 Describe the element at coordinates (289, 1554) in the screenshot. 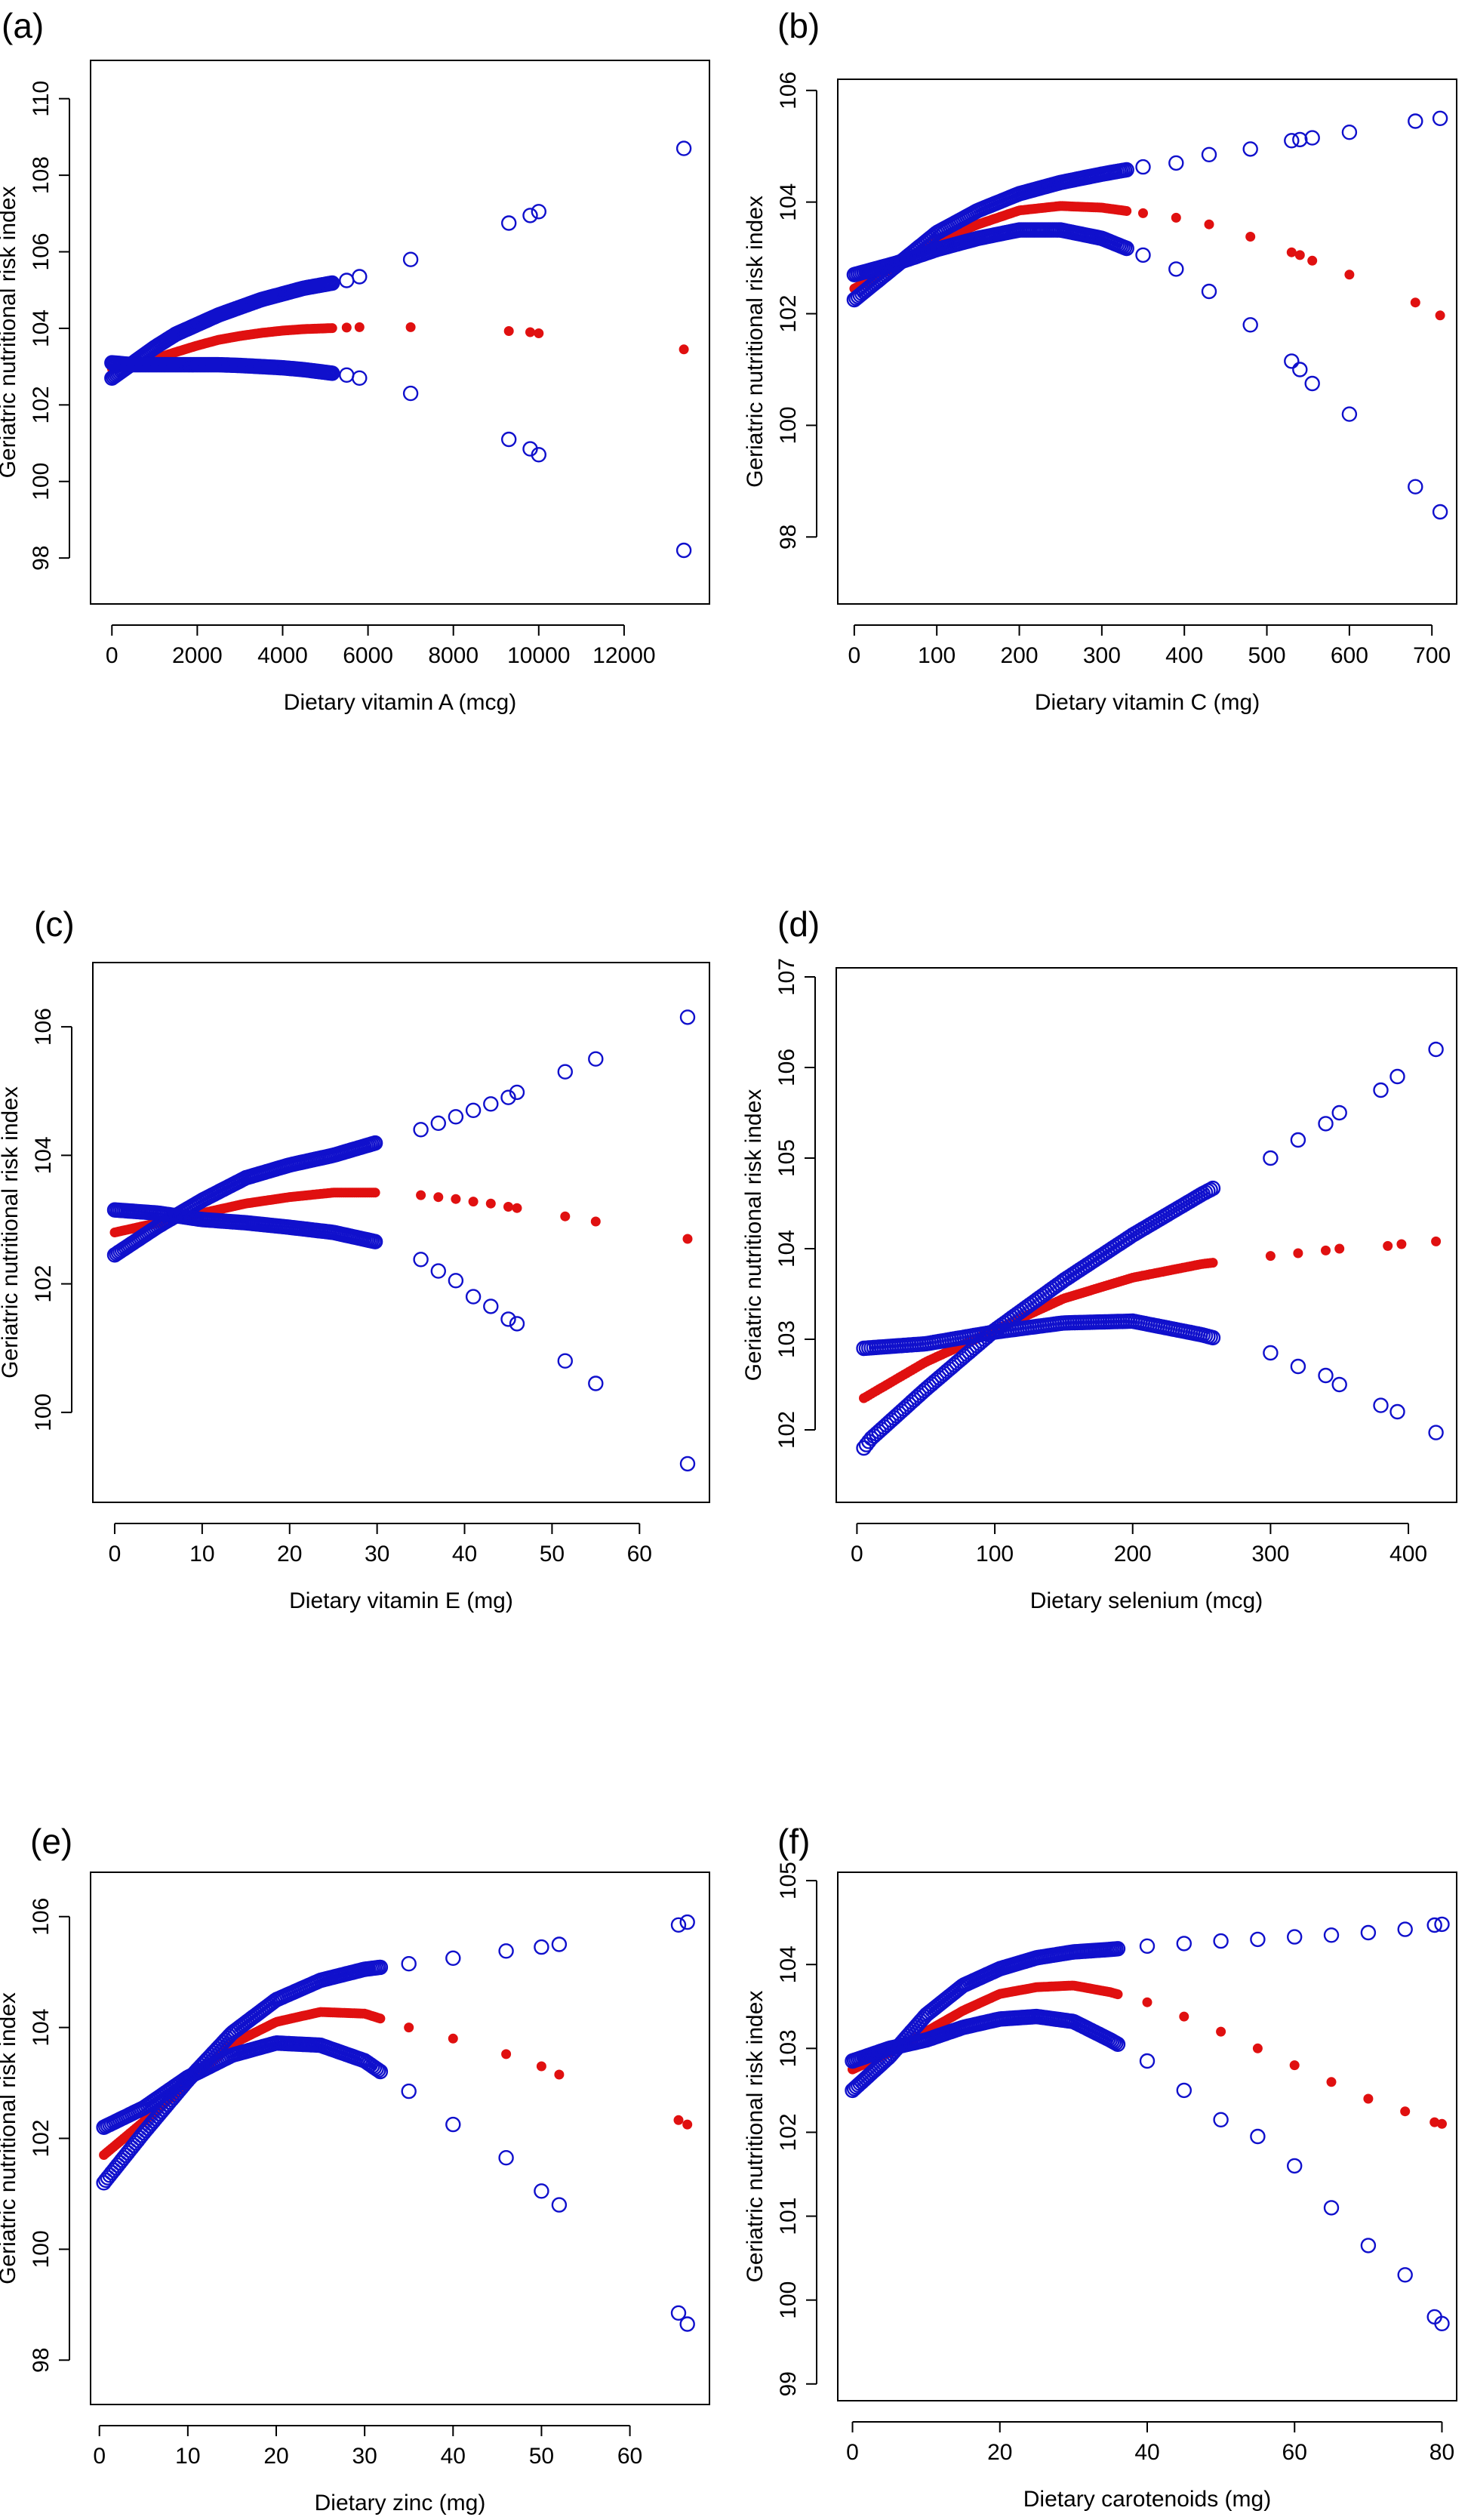

I see `x-tick-label: 20` at that location.